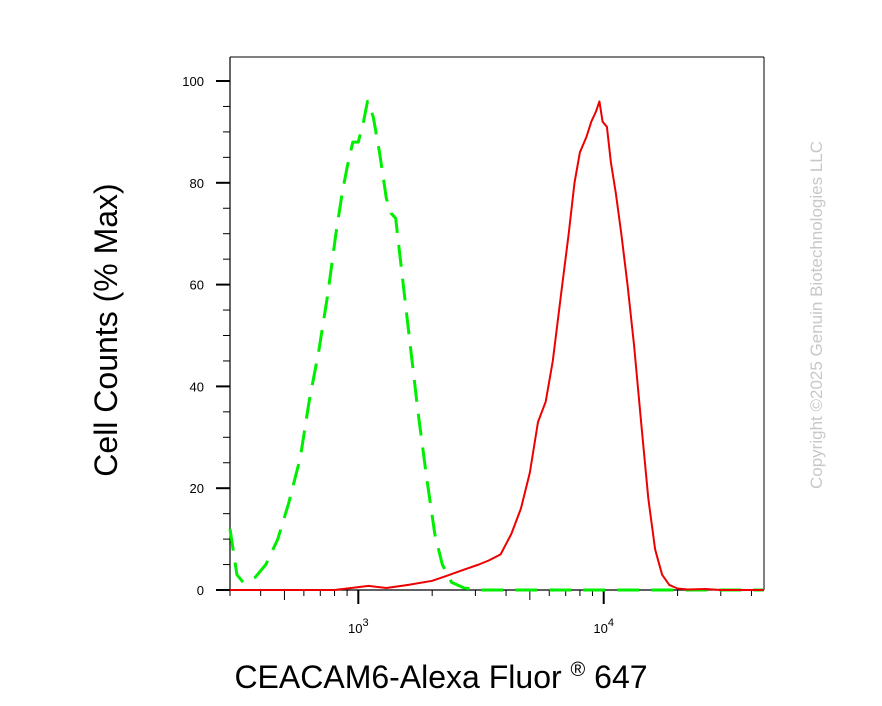 This screenshot has height=706, width=882. What do you see at coordinates (200, 590) in the screenshot?
I see `y-tick-label: 0` at bounding box center [200, 590].